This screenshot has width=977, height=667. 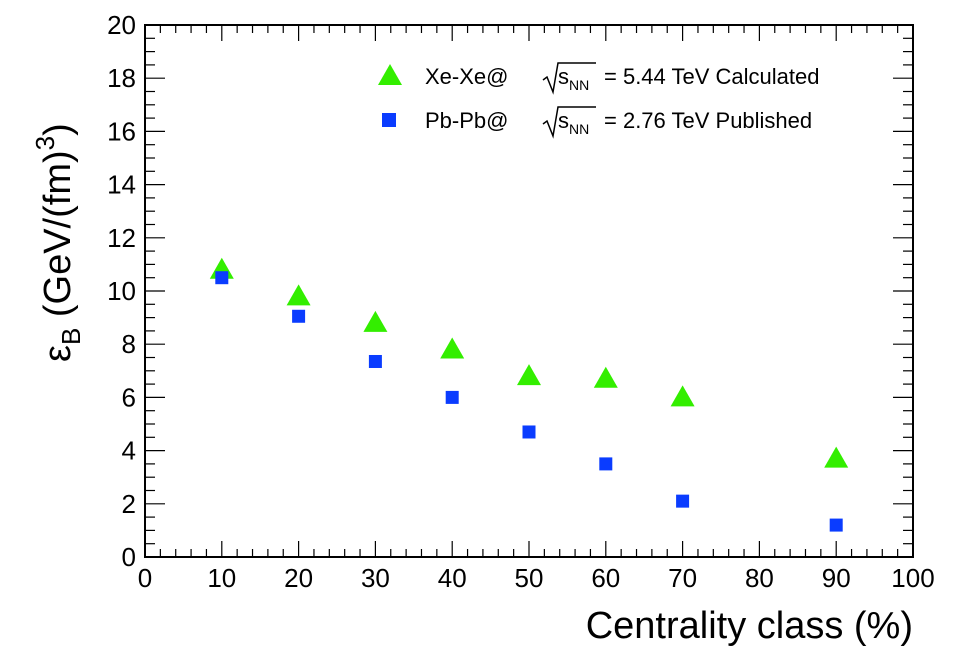 I want to click on x-tick-label: 90, so click(x=836, y=578).